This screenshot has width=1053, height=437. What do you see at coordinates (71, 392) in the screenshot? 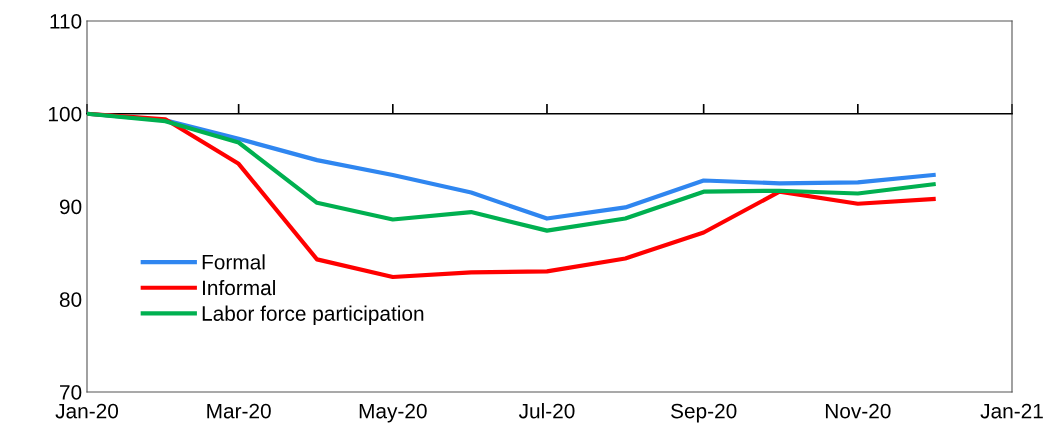
I see `y-tick-label: 70` at bounding box center [71, 392].